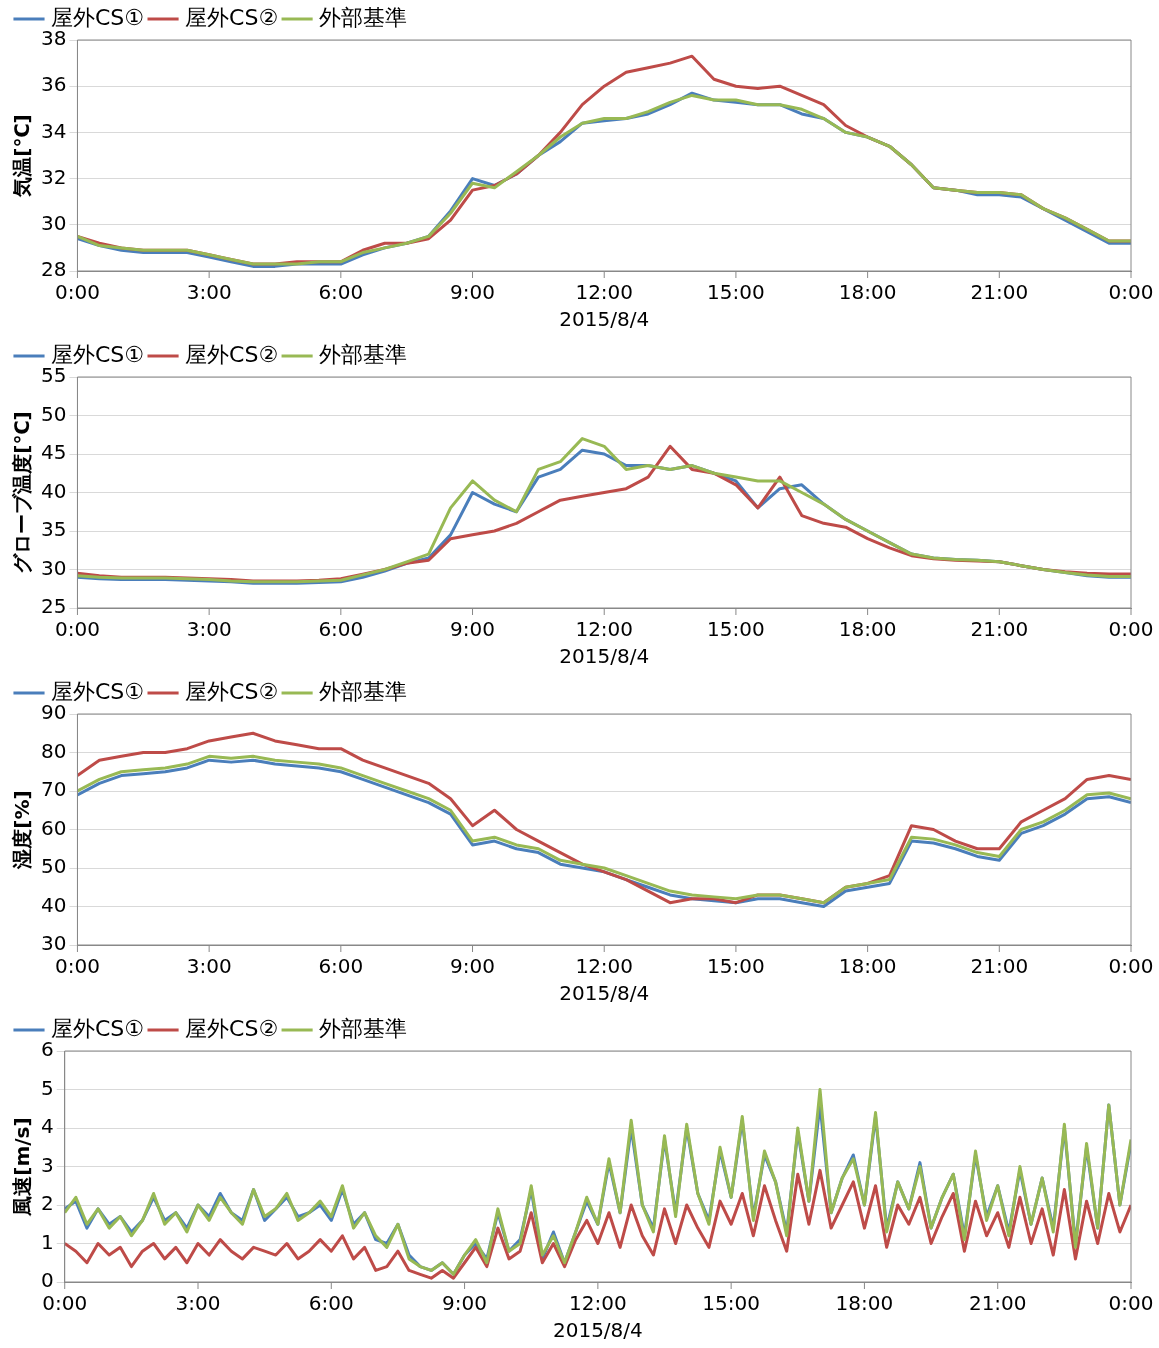  Describe the element at coordinates (54, 789) in the screenshot. I see `y-tick-label: 70` at that location.